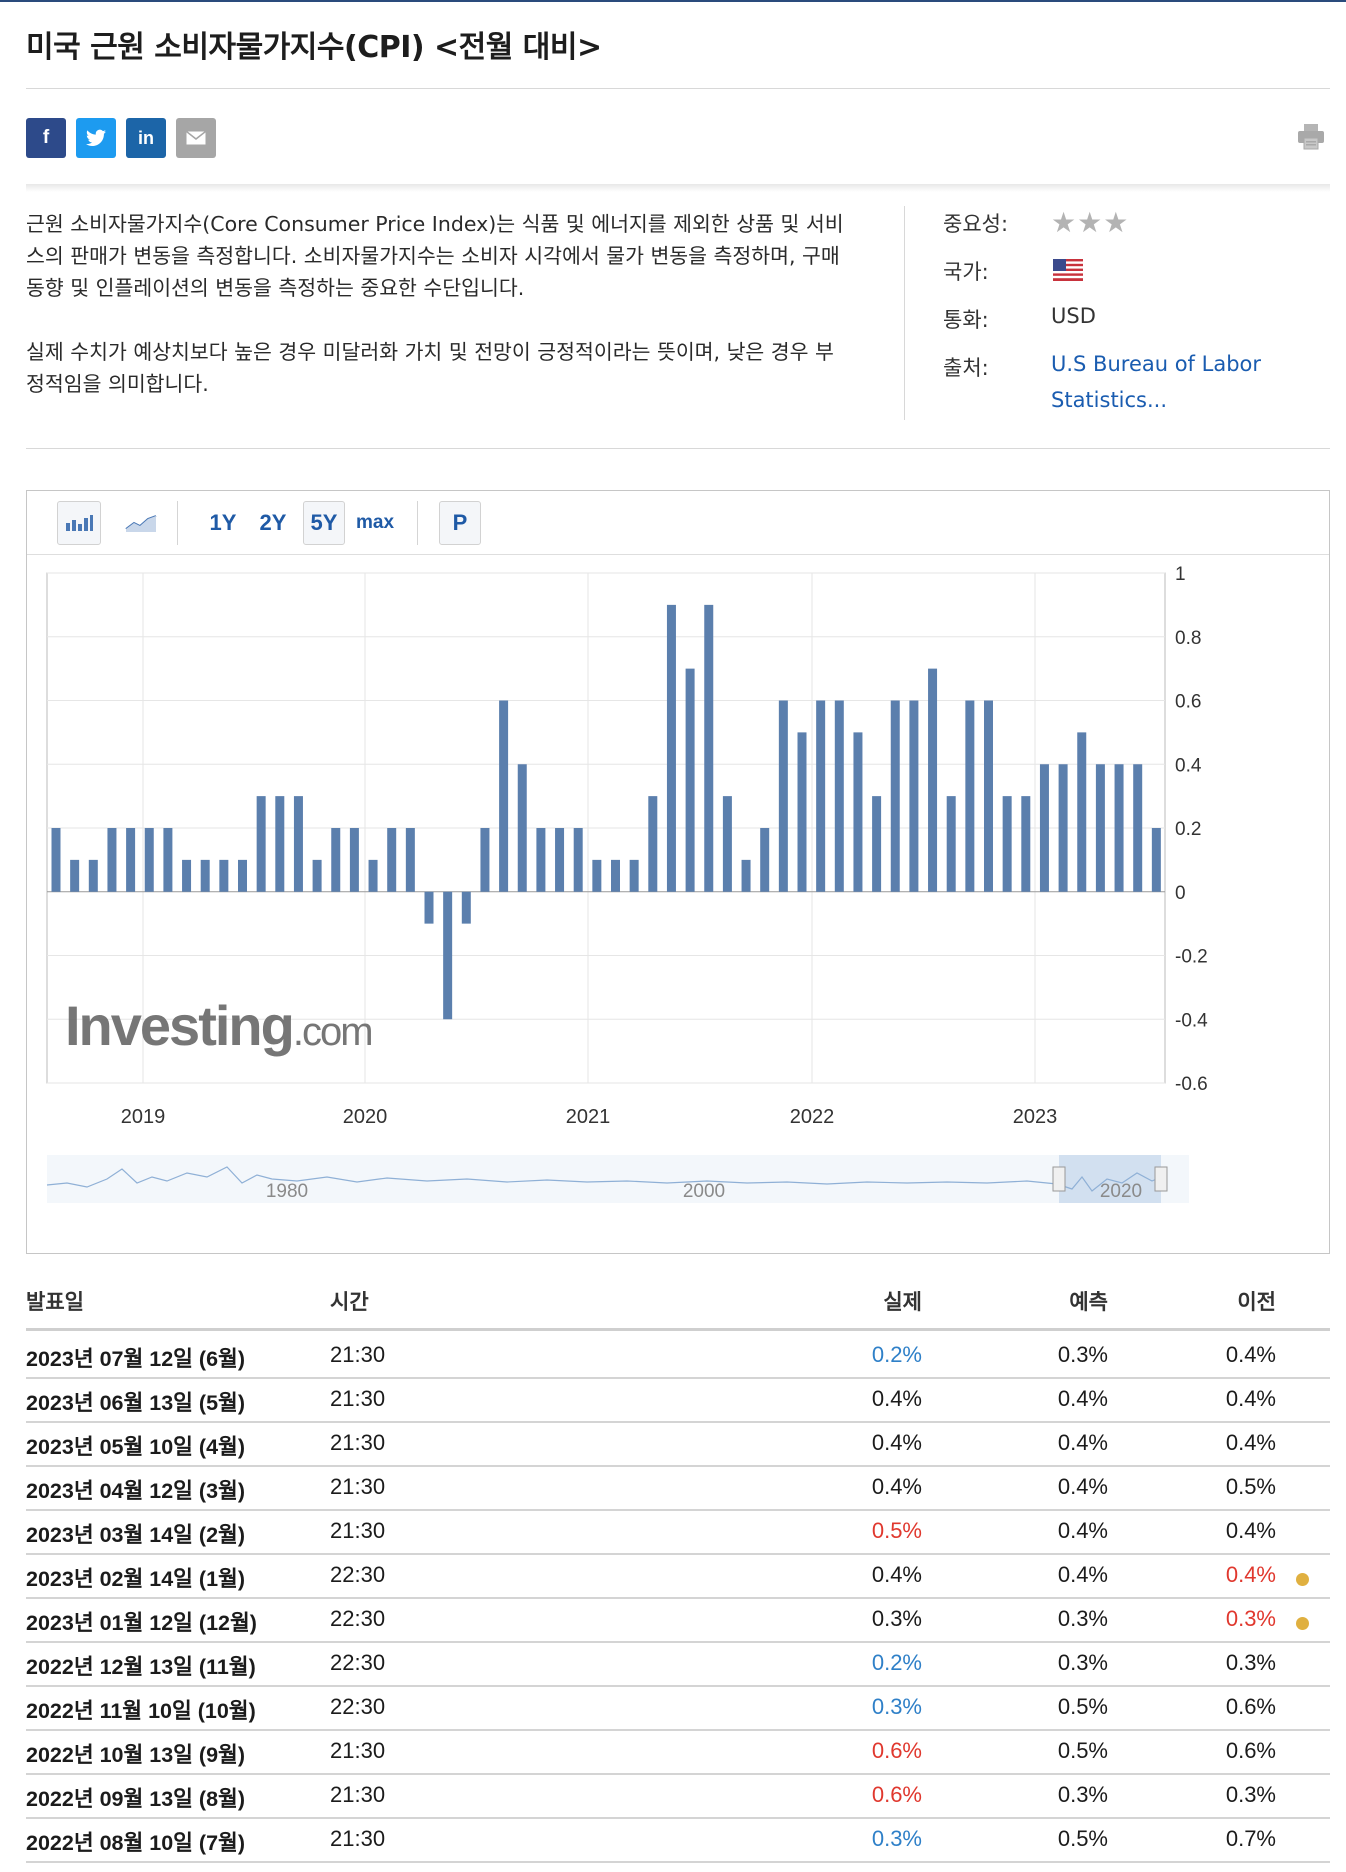 This screenshot has width=1346, height=1872. I want to click on previous-value-cell: 0.4%, so click(1250, 1530).